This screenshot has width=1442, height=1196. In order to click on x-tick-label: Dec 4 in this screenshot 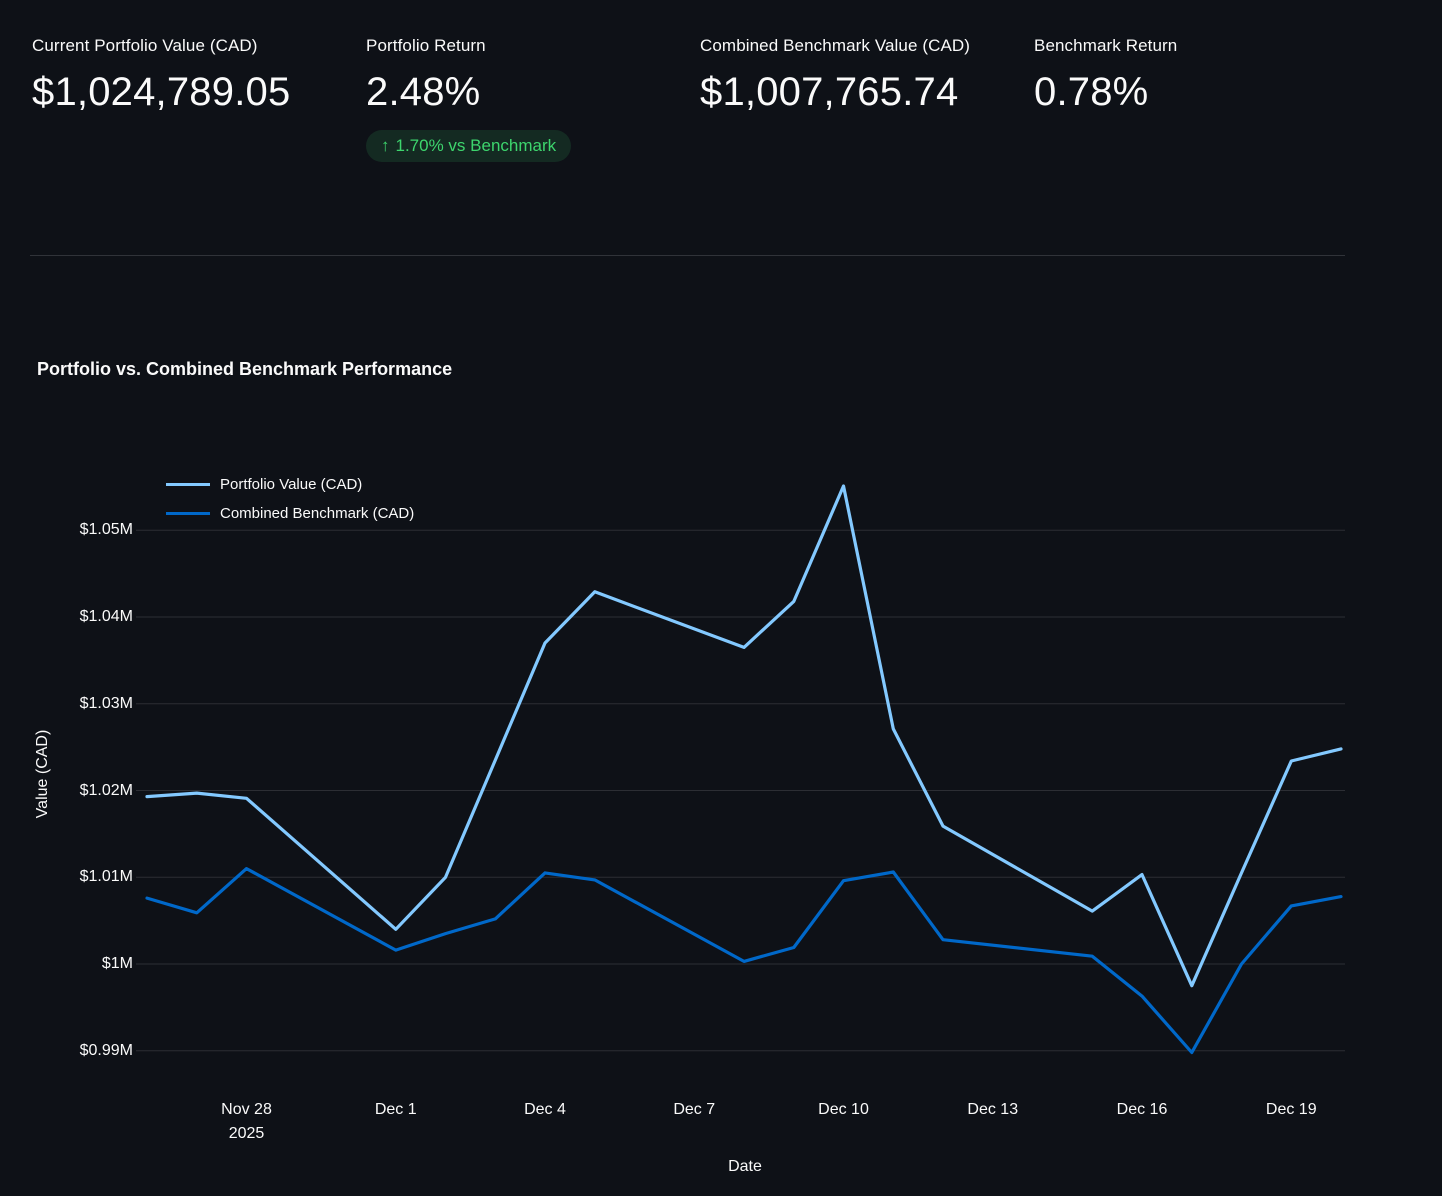, I will do `click(545, 1109)`.